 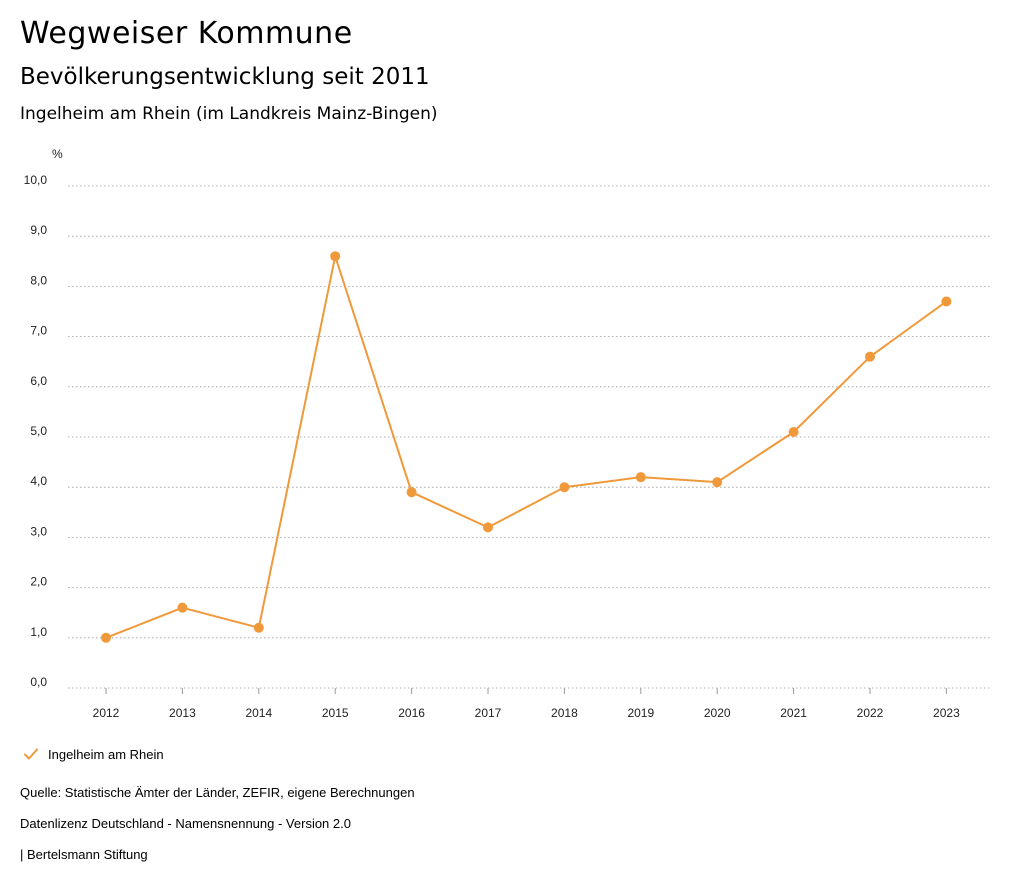 What do you see at coordinates (38, 381) in the screenshot?
I see `y-tick-label: 6,0` at bounding box center [38, 381].